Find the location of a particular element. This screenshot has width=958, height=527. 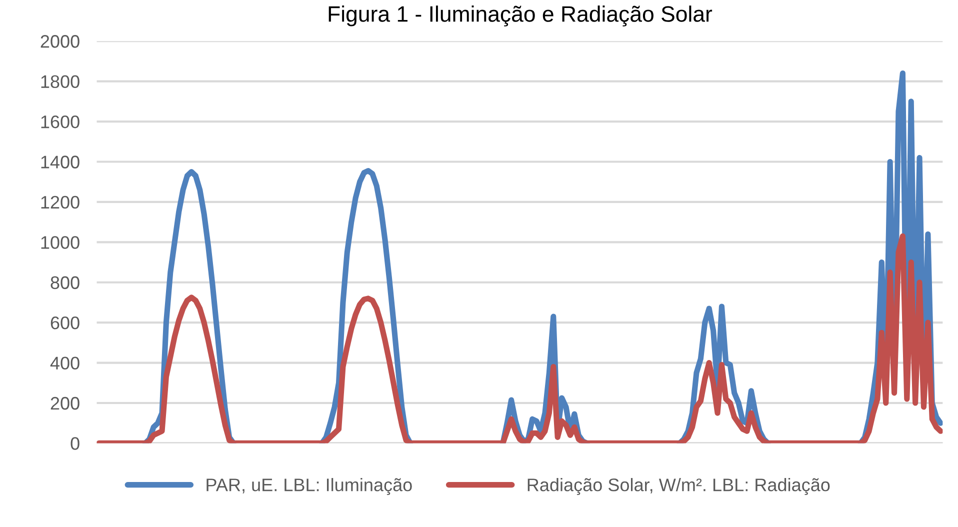

y-tick-label: 1600 is located at coordinates (60, 121).